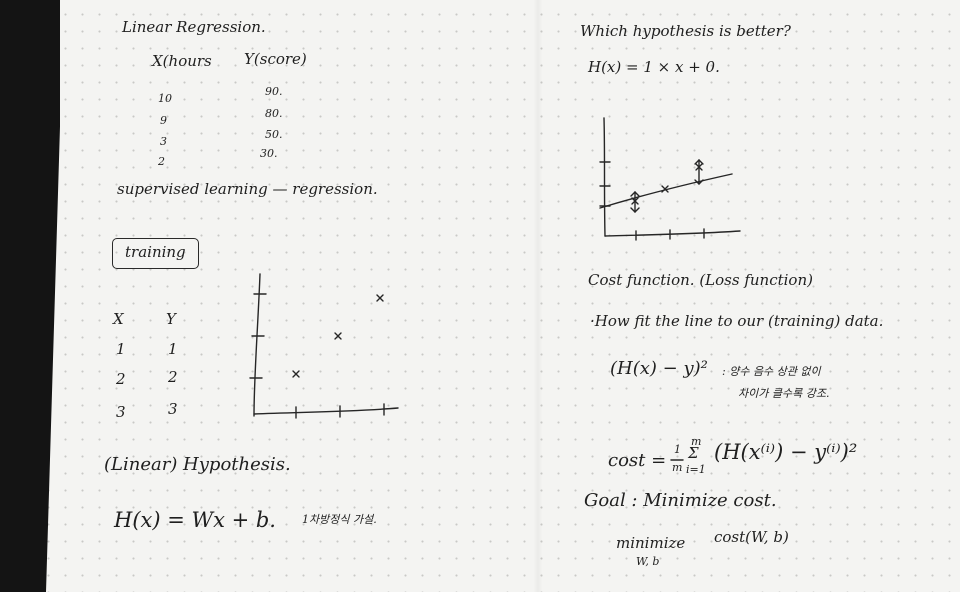 The image size is (960, 592). Describe the element at coordinates (672, 233) in the screenshot. I see `fit-x-axis` at that location.